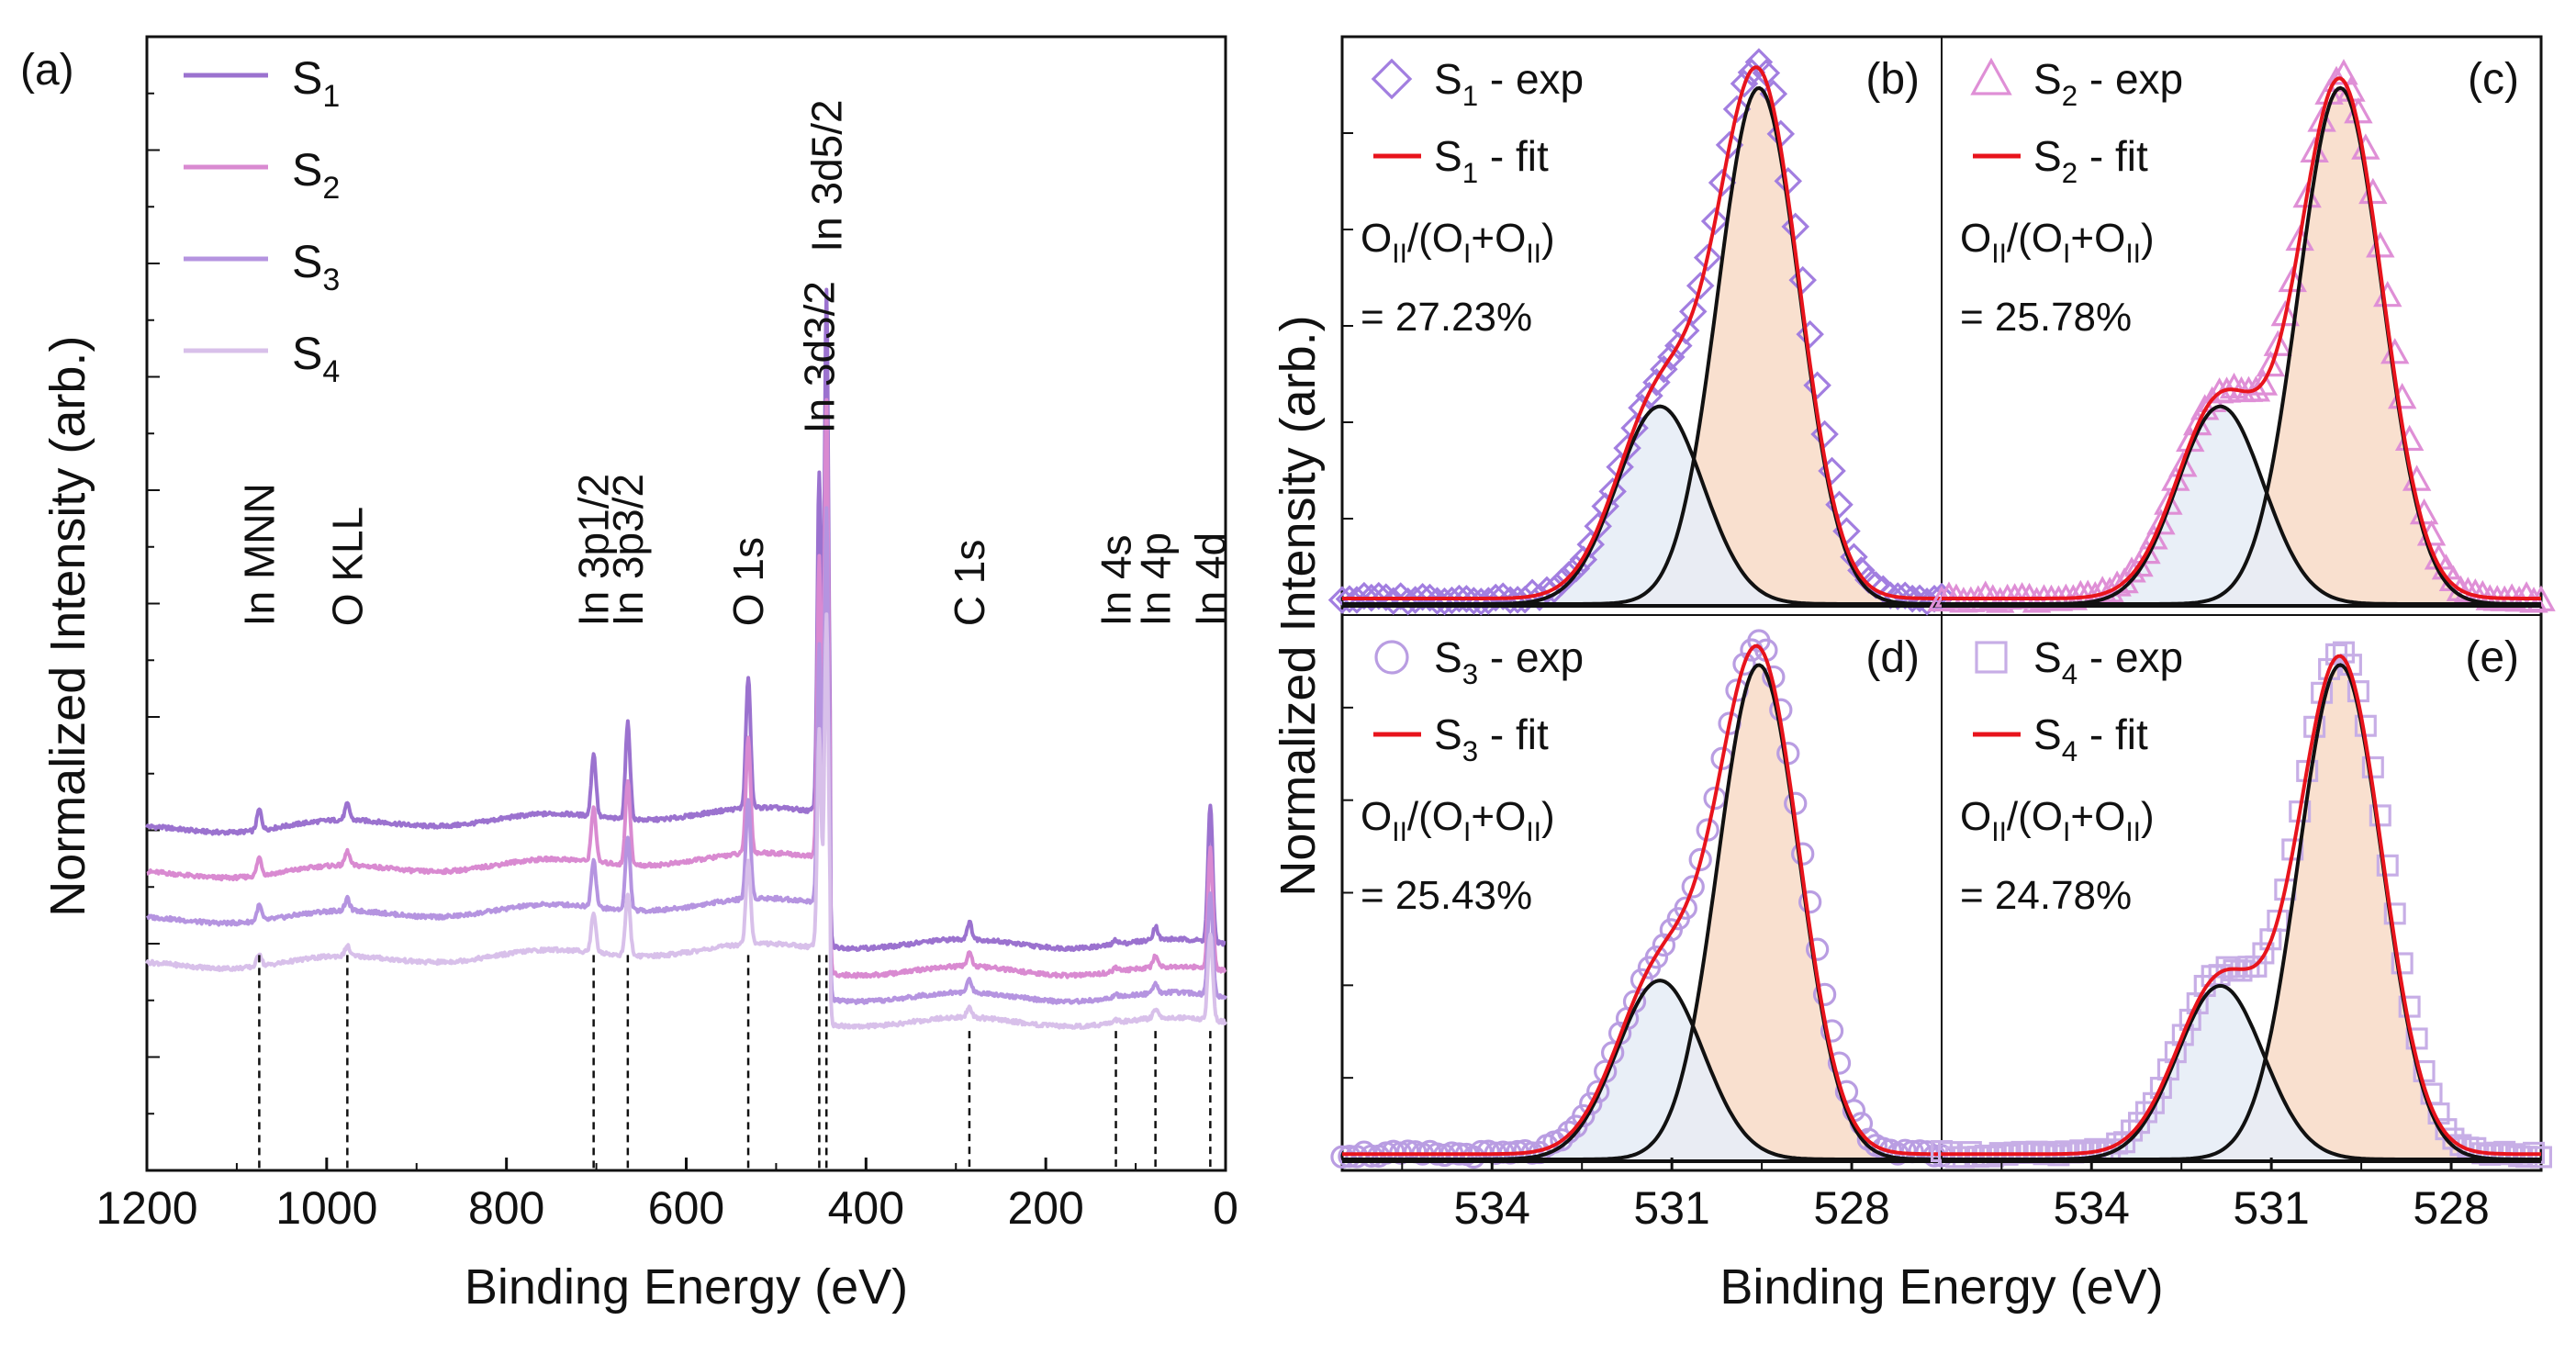 The image size is (2576, 1354). What do you see at coordinates (1156, 579) in the screenshot?
I see `peak-label-in-4p: In 4p` at bounding box center [1156, 579].